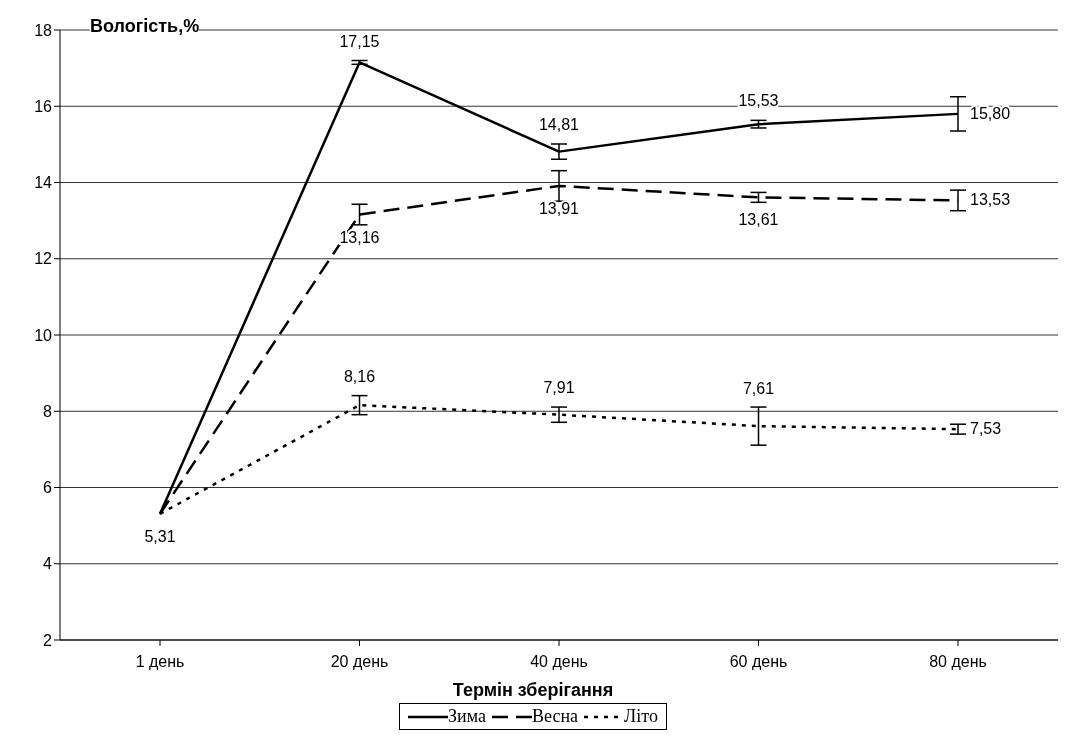 The height and width of the screenshot is (744, 1076). I want to click on x-tick-label: 1 день, so click(160, 662).